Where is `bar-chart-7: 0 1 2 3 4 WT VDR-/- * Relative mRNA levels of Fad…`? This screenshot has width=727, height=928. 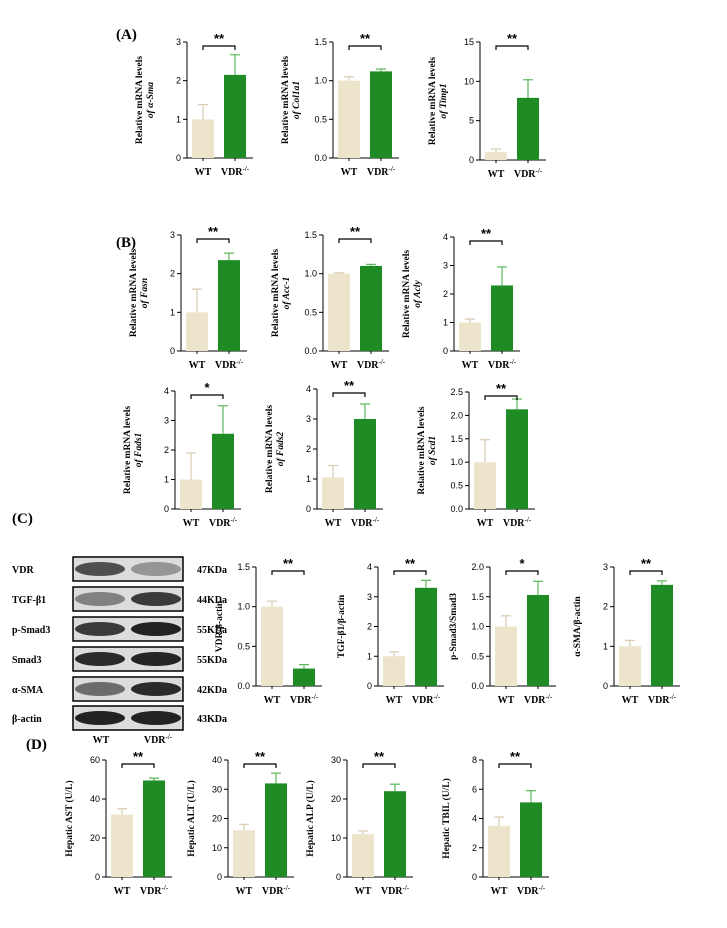 bar-chart-7: 0 1 2 3 4 WT VDR-/- * Relative mRNA levels of Fad… is located at coordinates (182, 454).